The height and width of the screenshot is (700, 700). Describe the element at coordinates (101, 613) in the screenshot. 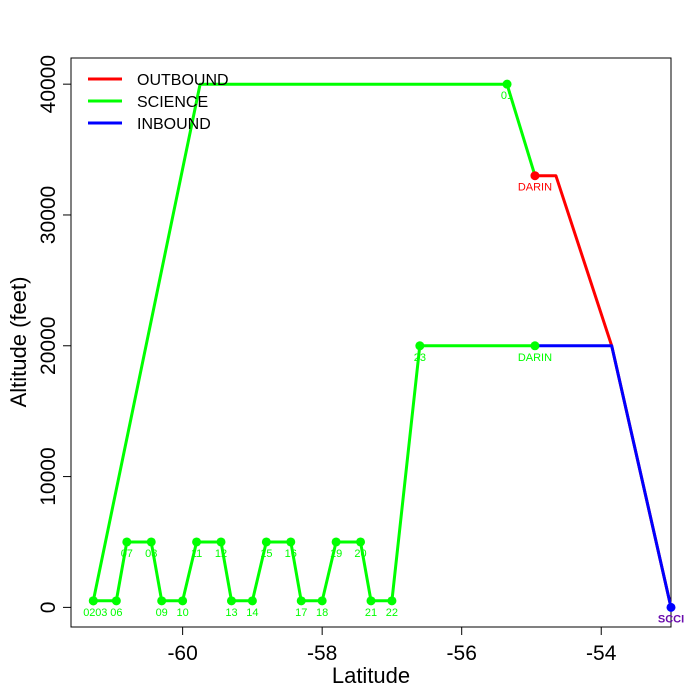

I see `waypoint-label: 03` at that location.